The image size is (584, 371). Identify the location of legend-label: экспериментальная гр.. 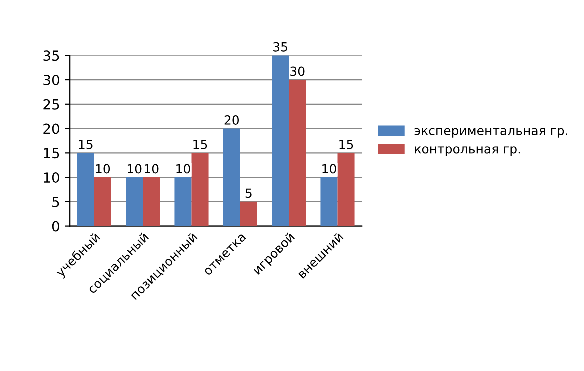
(491, 133).